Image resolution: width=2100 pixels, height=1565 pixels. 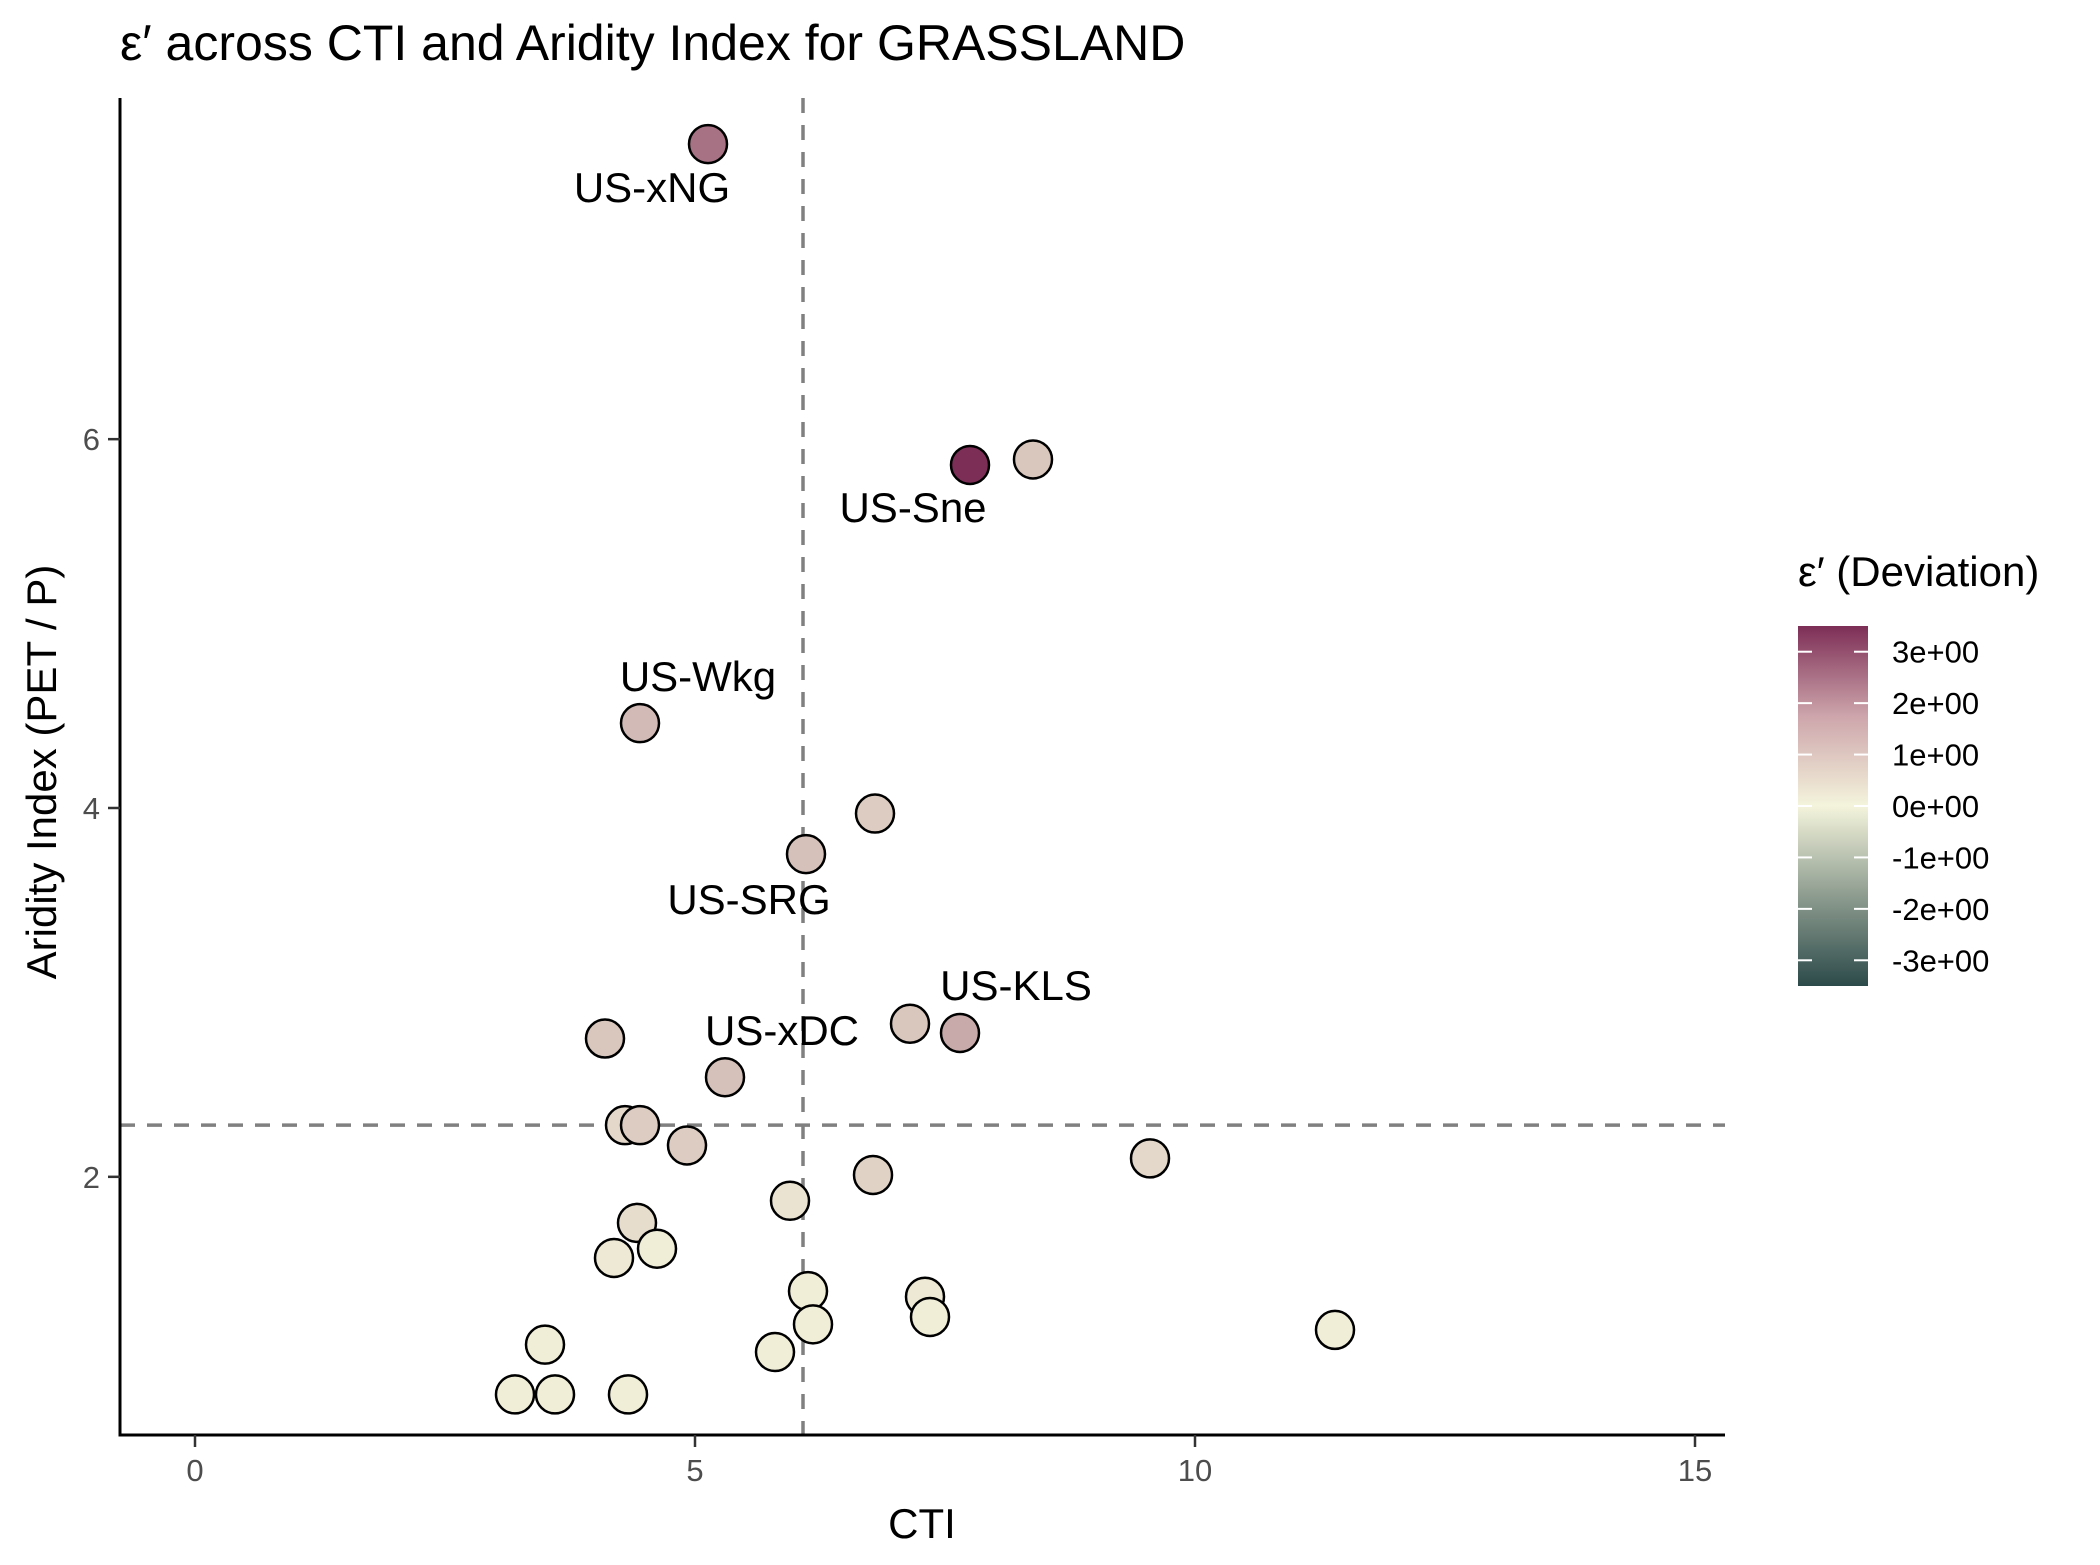 I want to click on colorbar-tick-label: -3e+00, so click(x=1940, y=960).